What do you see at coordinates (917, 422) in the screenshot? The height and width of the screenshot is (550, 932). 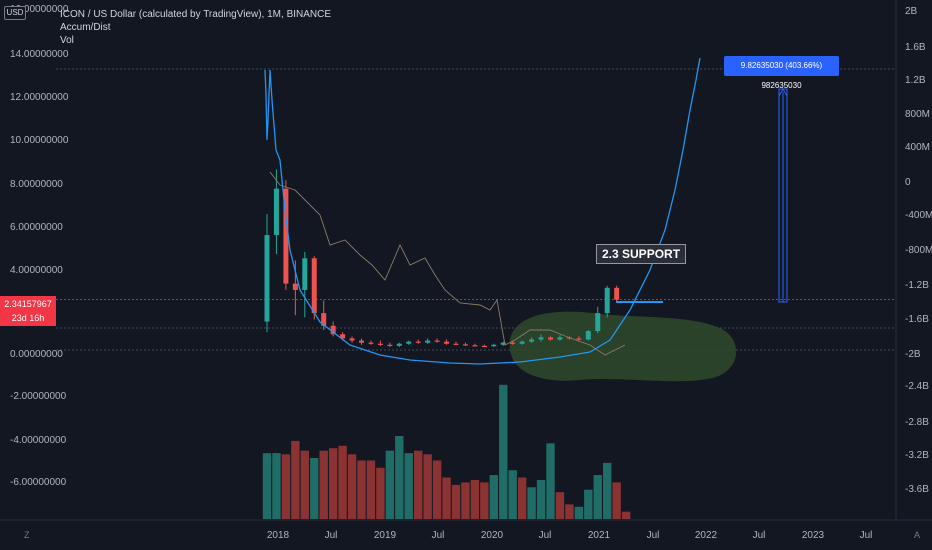 I see `right-axis-label: -2.8B` at bounding box center [917, 422].